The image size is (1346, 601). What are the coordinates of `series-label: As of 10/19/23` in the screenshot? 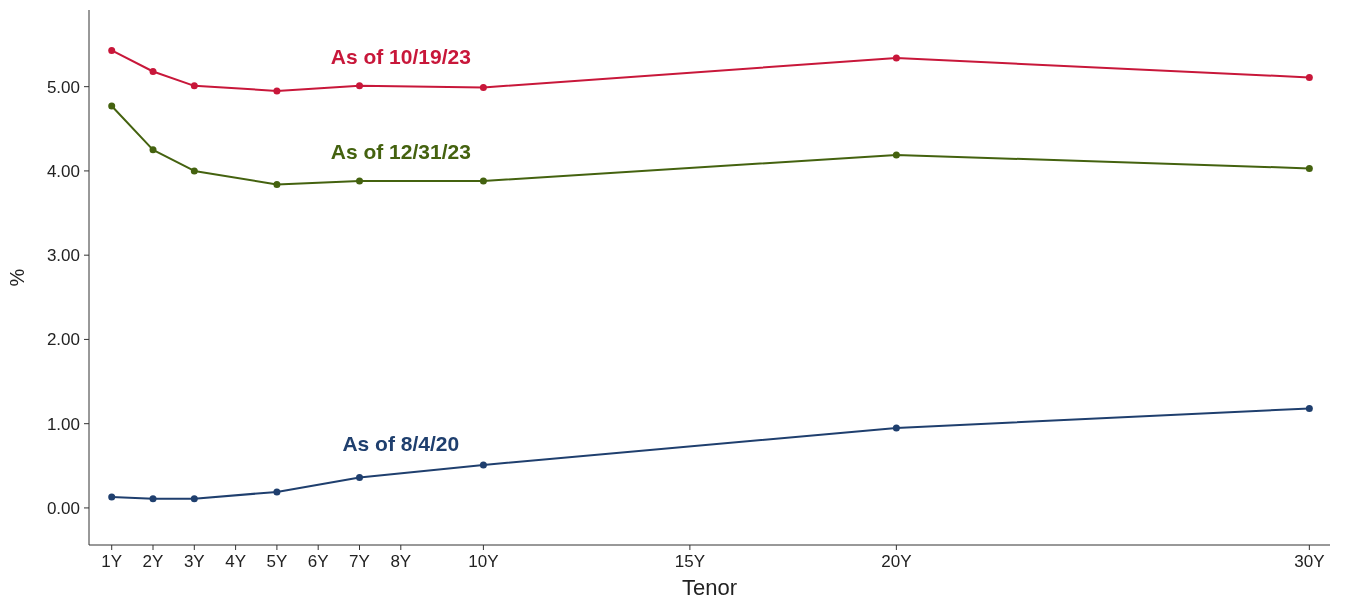 It's located at (400, 57).